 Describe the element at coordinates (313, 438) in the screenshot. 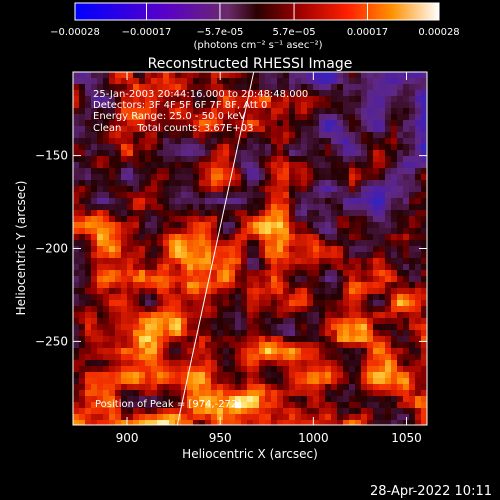

I see `x-tick-label: 1000` at that location.